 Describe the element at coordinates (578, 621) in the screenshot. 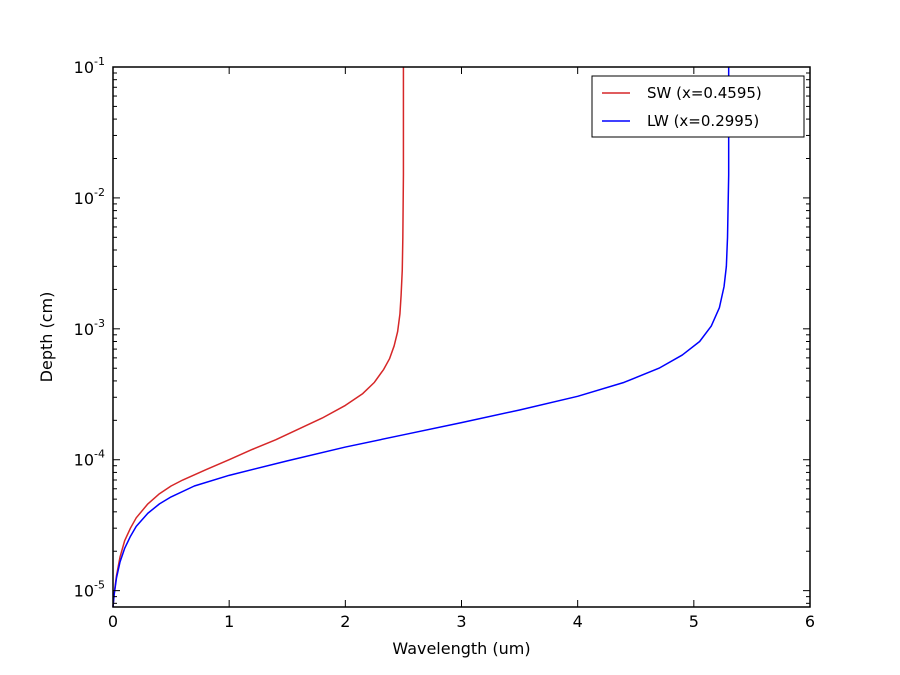

I see `x-tick-label-4: 4` at that location.